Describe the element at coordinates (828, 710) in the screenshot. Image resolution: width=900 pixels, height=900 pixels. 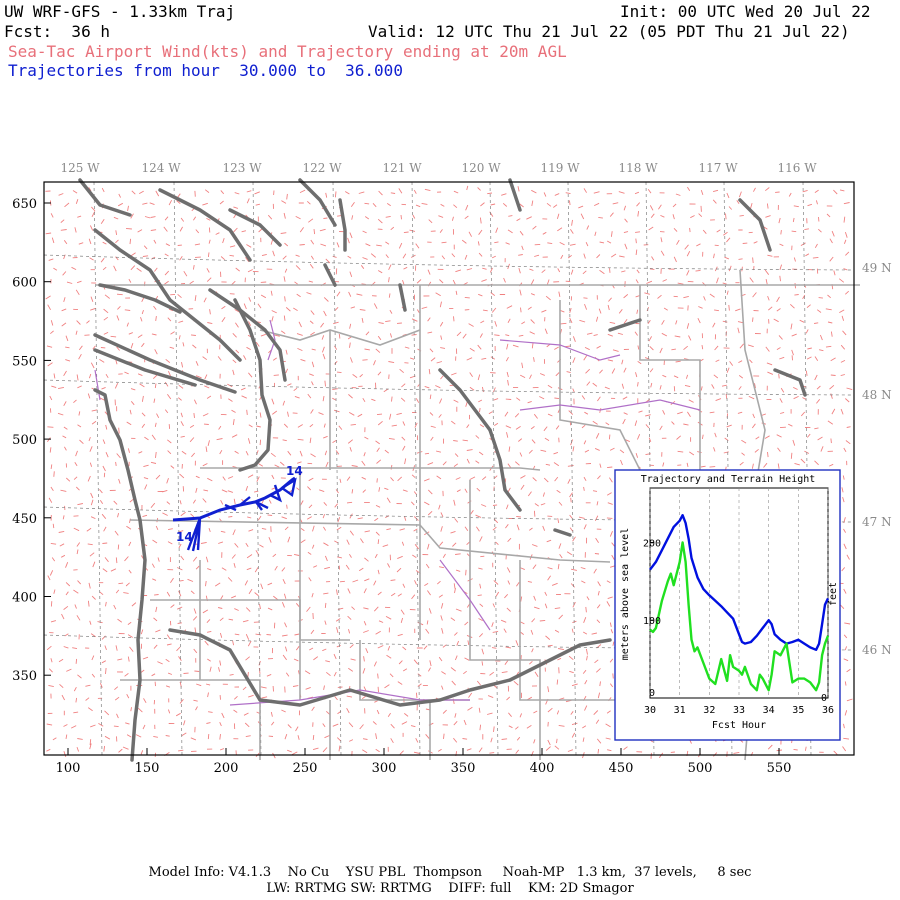
I see `inset-x-tick-label: 36` at that location.